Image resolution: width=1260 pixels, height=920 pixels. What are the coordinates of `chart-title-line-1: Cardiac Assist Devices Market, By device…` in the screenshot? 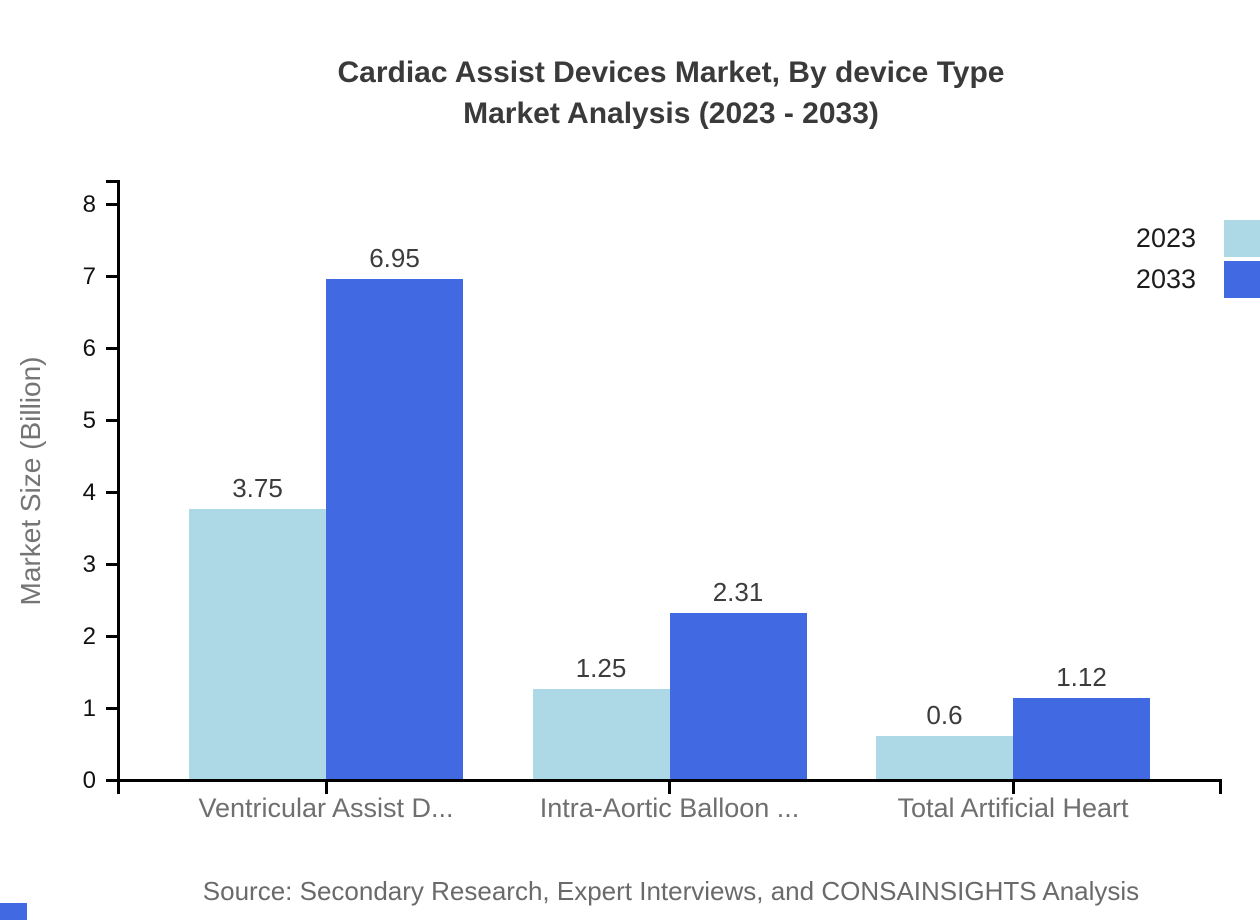 It's located at (671, 72).